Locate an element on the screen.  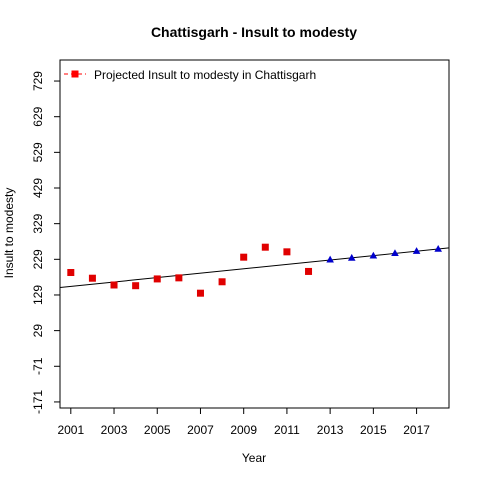
trend-line is located at coordinates (254, 267).